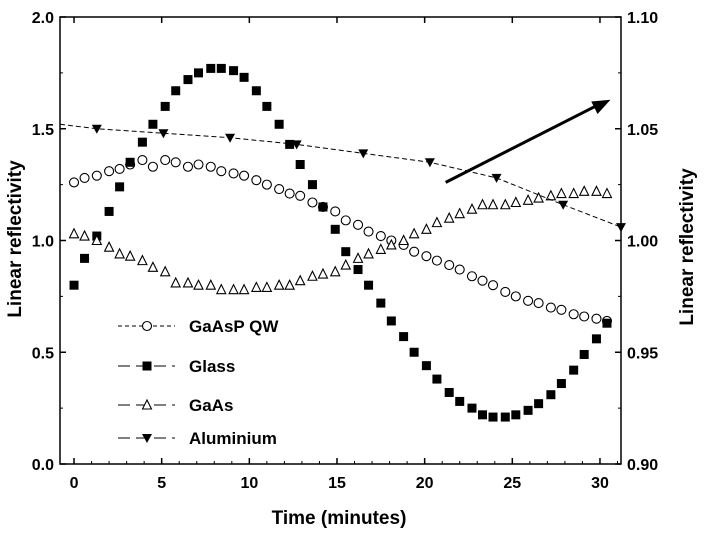 The image size is (706, 533). Describe the element at coordinates (642, 18) in the screenshot. I see `y-tick-label-right: 1.10` at that location.